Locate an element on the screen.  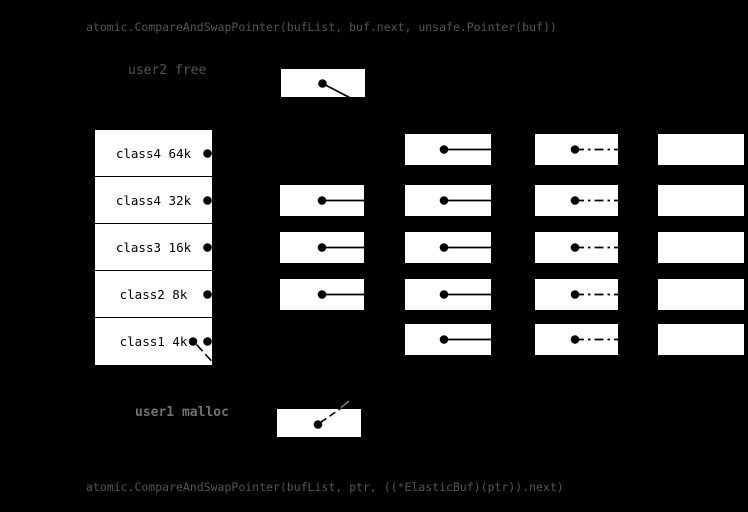
size-class-label: class2 8k is located at coordinates (153, 294).